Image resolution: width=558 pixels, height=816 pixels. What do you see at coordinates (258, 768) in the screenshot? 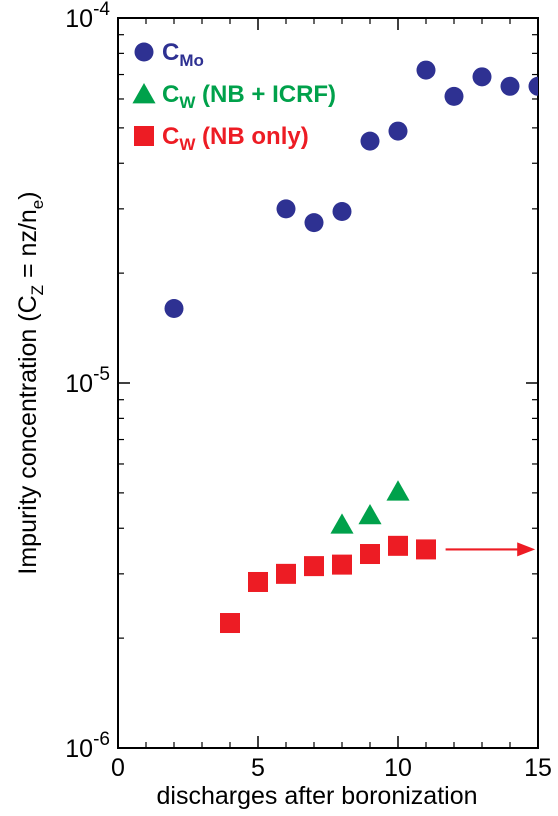
I see `x-tick-label: 5` at bounding box center [258, 768].